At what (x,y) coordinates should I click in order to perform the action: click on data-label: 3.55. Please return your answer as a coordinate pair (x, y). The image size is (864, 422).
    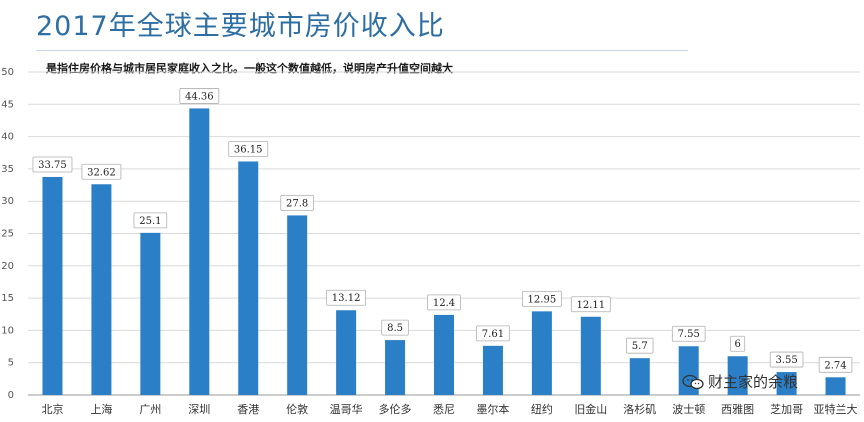
    Looking at the image, I should click on (786, 360).